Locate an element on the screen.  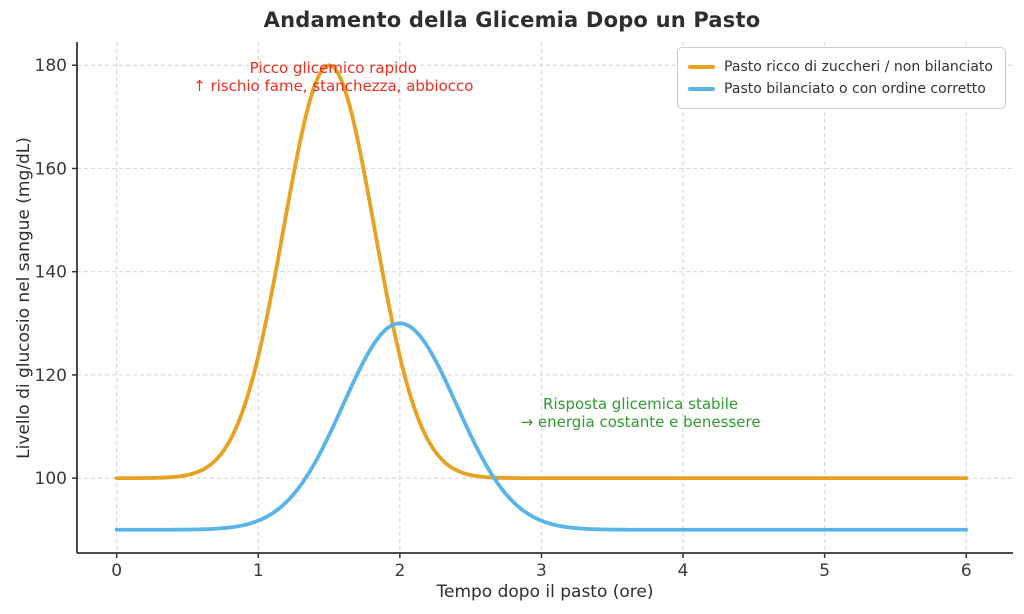
legend-swatch-blue is located at coordinates (702, 89).